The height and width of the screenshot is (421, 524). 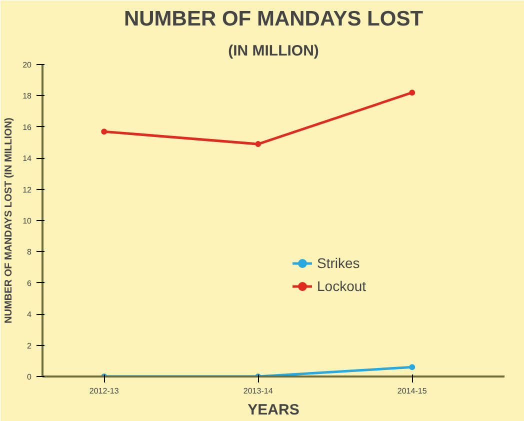 I want to click on y-tick-label: 14, so click(x=27, y=159).